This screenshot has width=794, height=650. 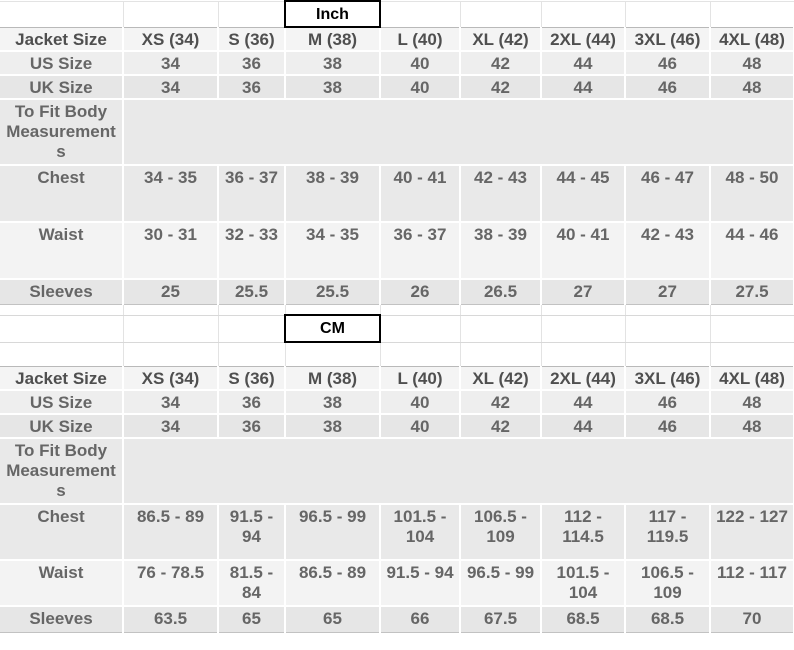 I want to click on row-label: UK Size, so click(x=62, y=426).